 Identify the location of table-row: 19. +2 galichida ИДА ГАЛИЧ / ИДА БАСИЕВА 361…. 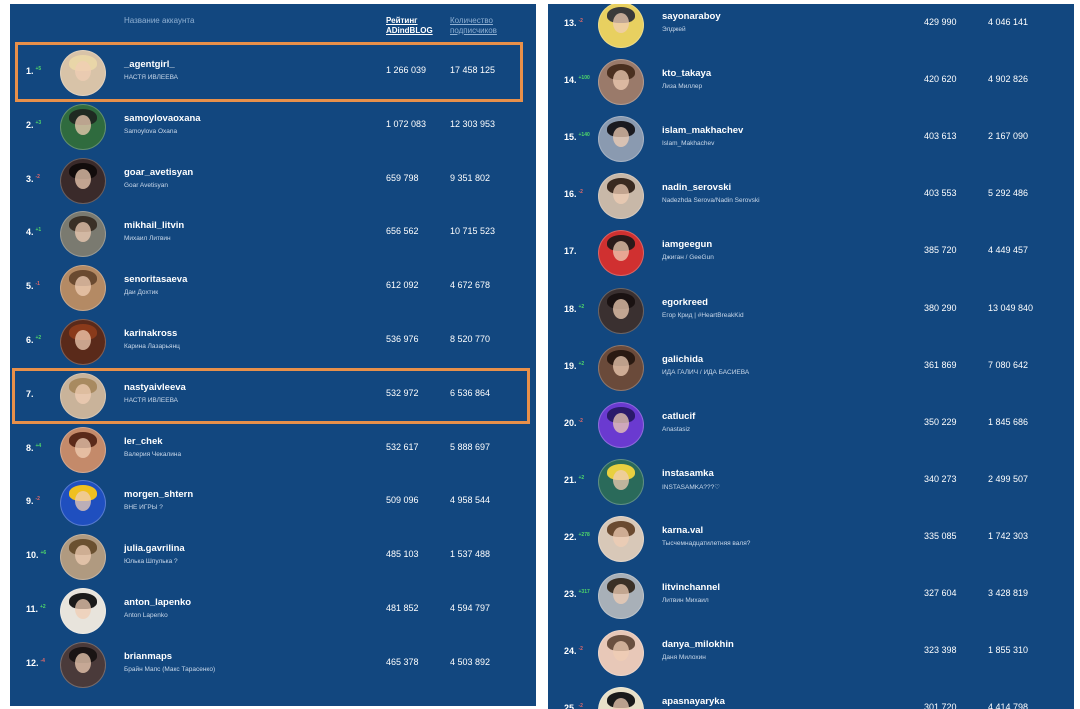
(811, 367).